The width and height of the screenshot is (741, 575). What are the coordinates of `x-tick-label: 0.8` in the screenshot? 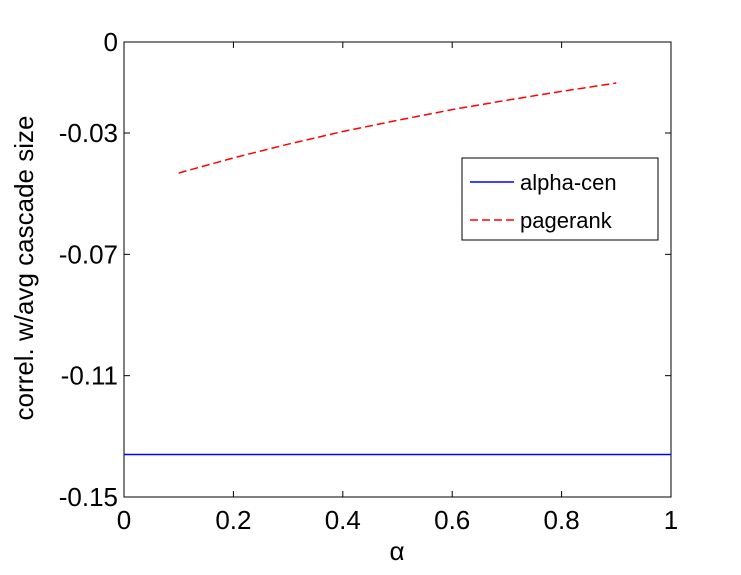 It's located at (562, 520).